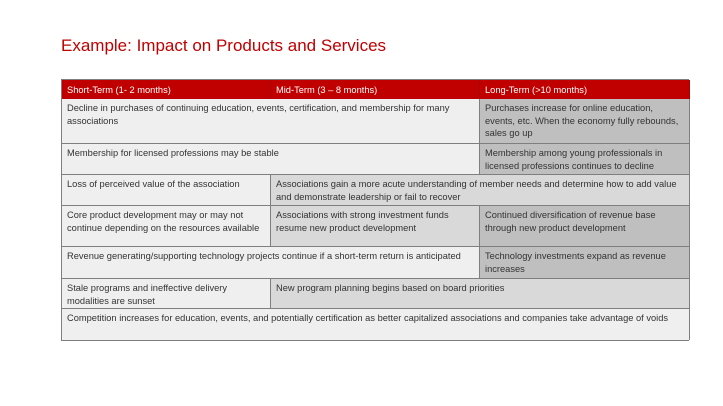 The width and height of the screenshot is (723, 406). Describe the element at coordinates (166, 89) in the screenshot. I see `header-short-term: Short-Term (1- 2 months)` at that location.